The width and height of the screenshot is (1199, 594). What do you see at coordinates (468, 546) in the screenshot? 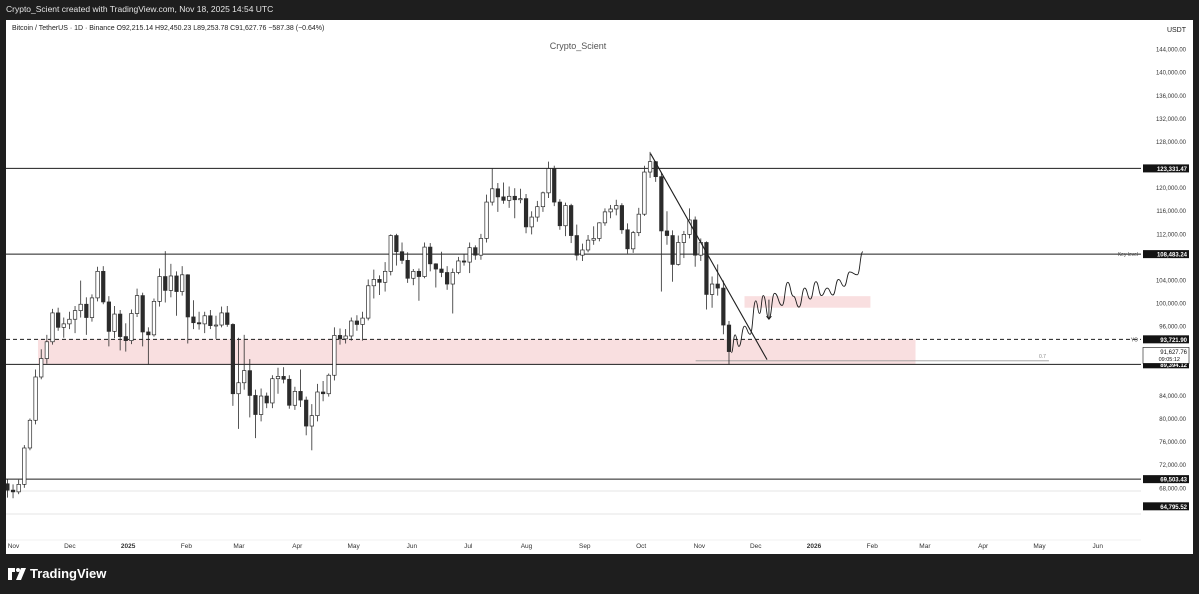
I see `x-tick-label: Jul` at bounding box center [468, 546].